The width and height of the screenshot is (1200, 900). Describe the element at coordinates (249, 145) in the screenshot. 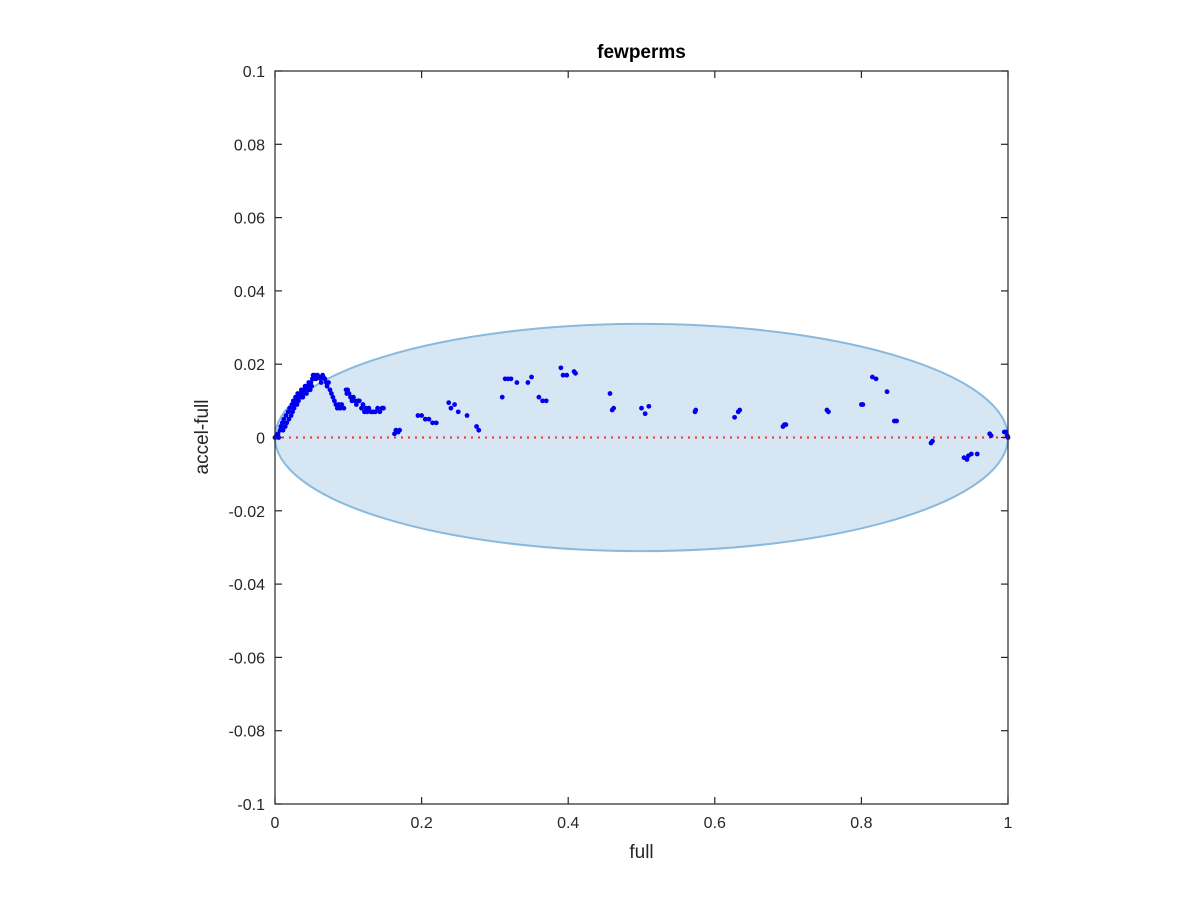

I see `y-tick-label: 0.08` at that location.